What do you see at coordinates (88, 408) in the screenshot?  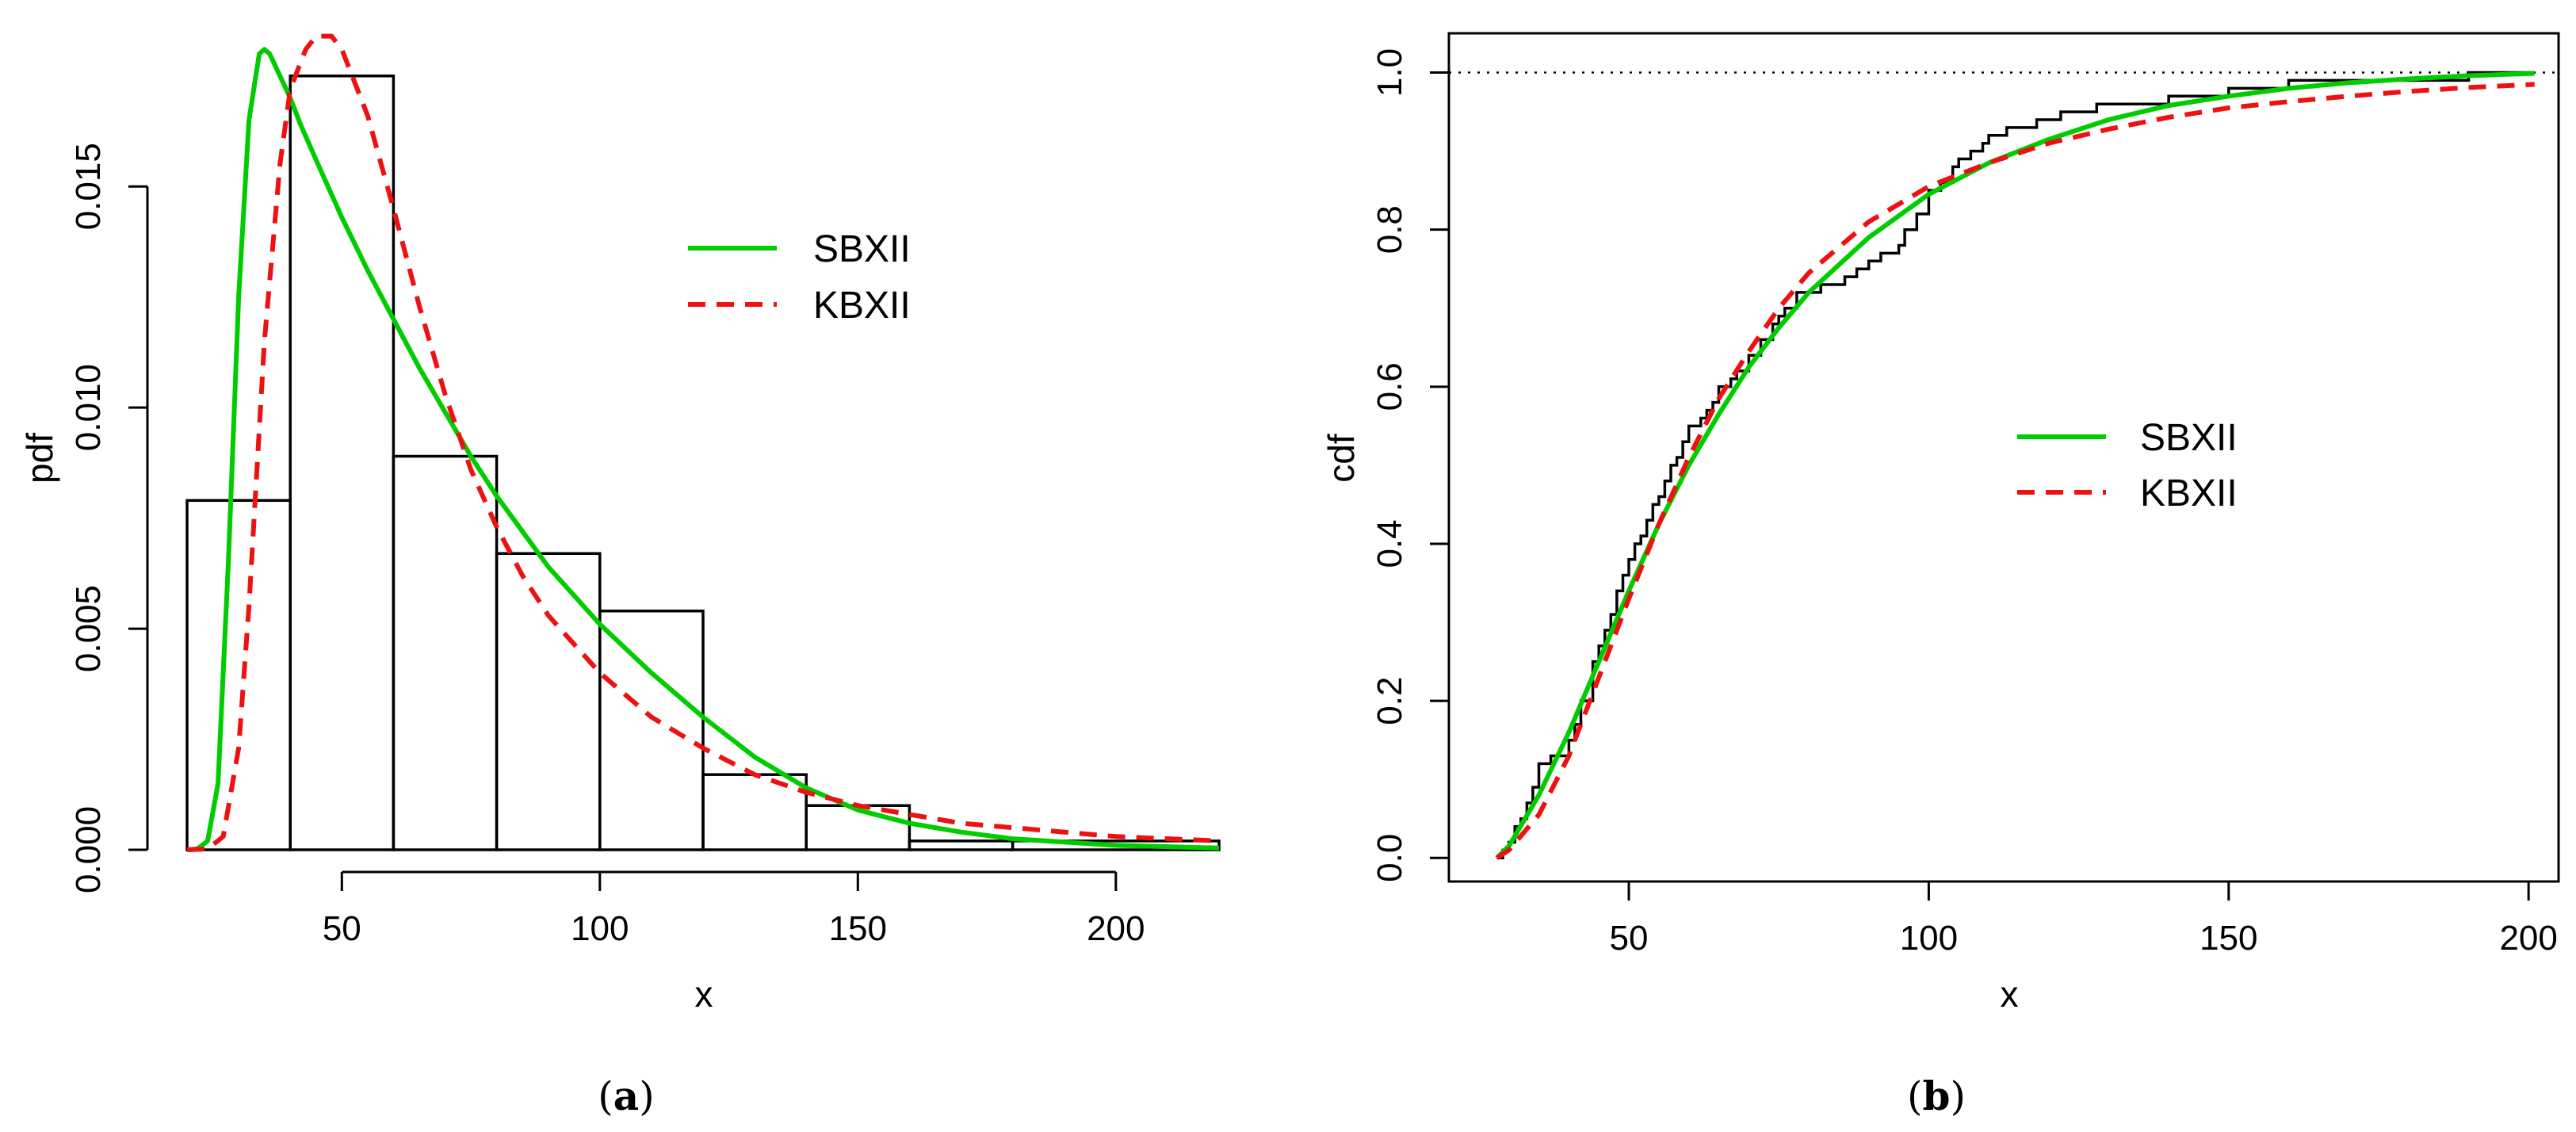 I see `y-tick-label: 0.010` at bounding box center [88, 408].